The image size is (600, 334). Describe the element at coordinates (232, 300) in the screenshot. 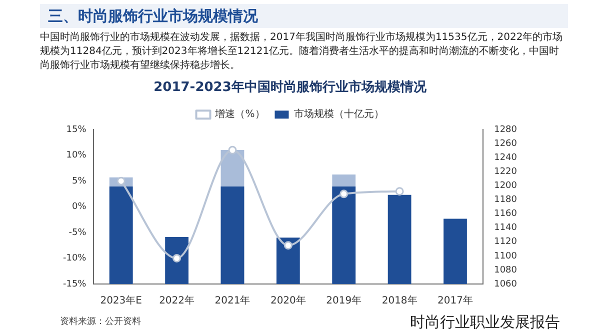

I see `x-tick-label: 2021年` at that location.